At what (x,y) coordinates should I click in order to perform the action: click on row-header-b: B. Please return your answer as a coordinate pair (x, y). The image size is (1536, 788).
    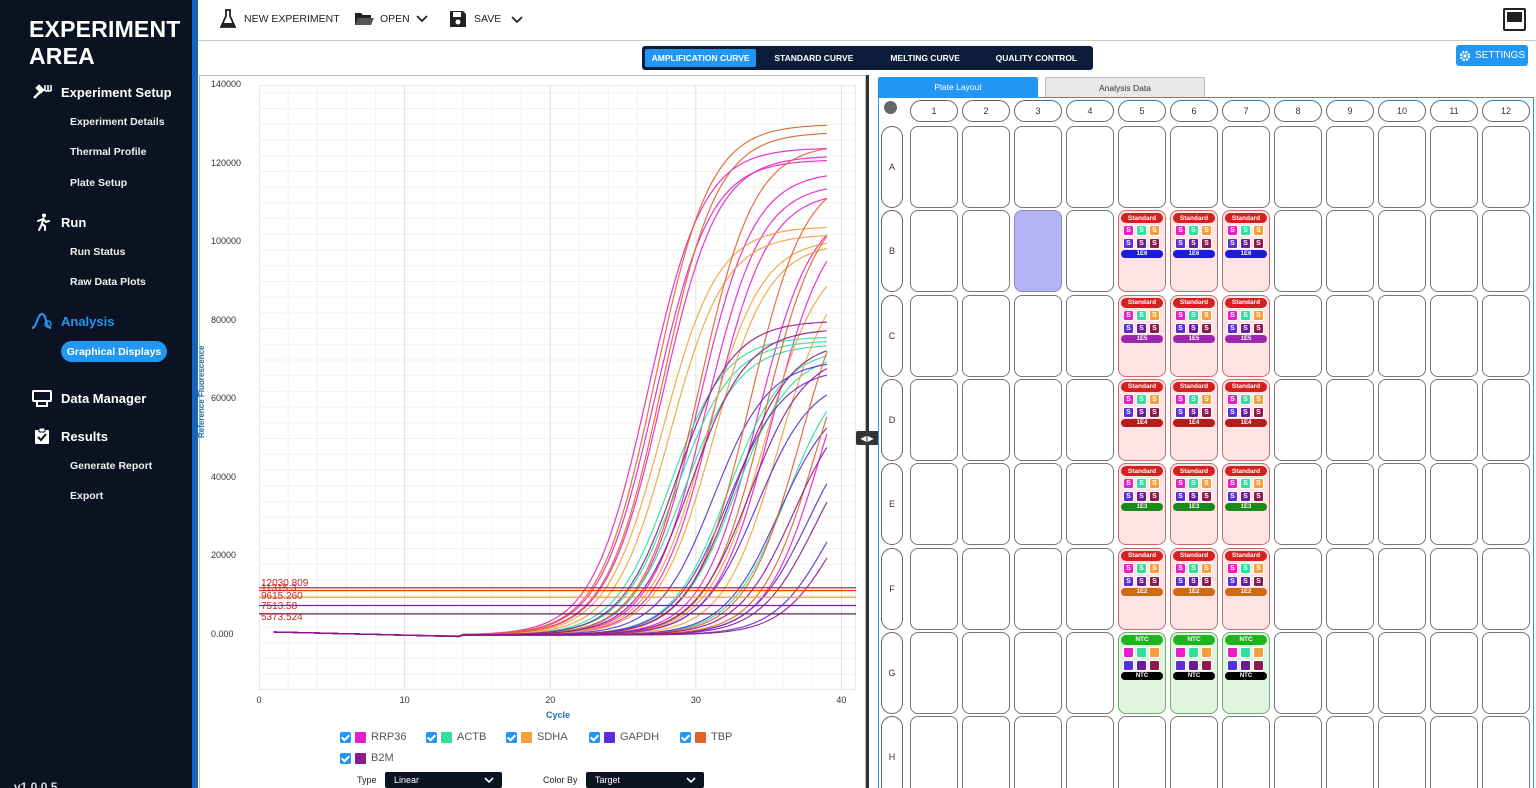
    Looking at the image, I should click on (892, 251).